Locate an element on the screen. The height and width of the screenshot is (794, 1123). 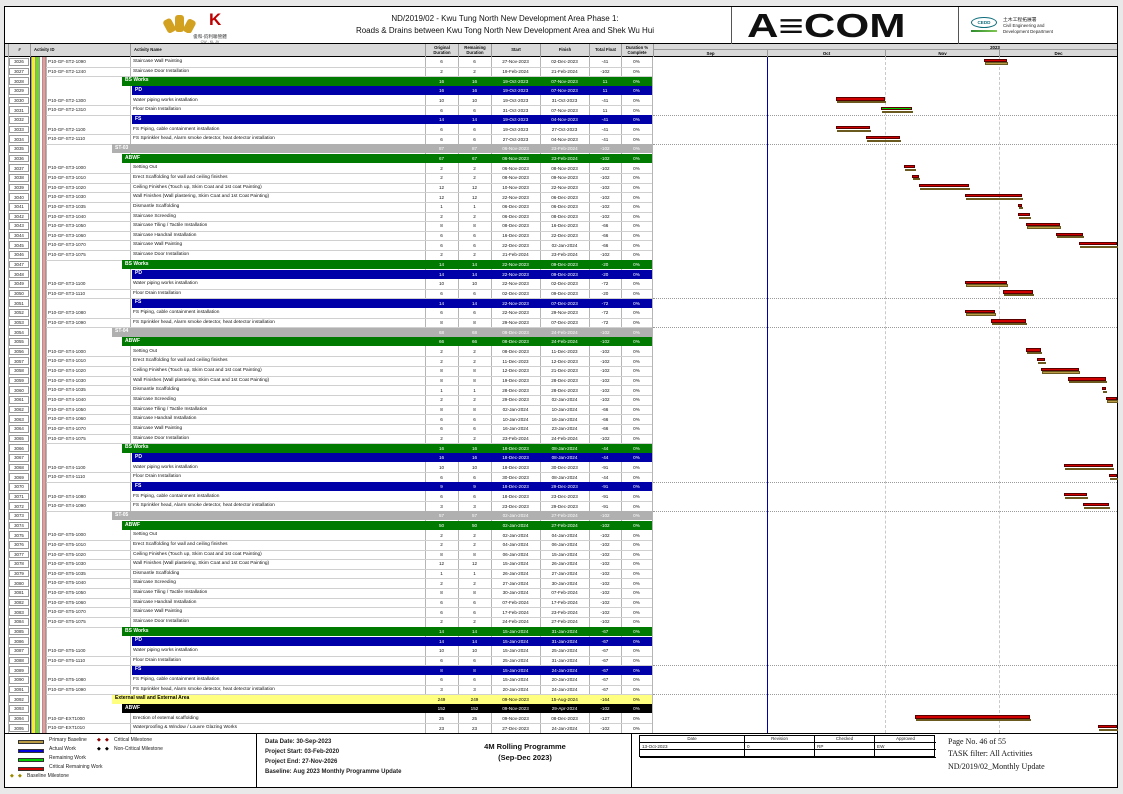
column-header-0: # is located at coordinates (19, 50).